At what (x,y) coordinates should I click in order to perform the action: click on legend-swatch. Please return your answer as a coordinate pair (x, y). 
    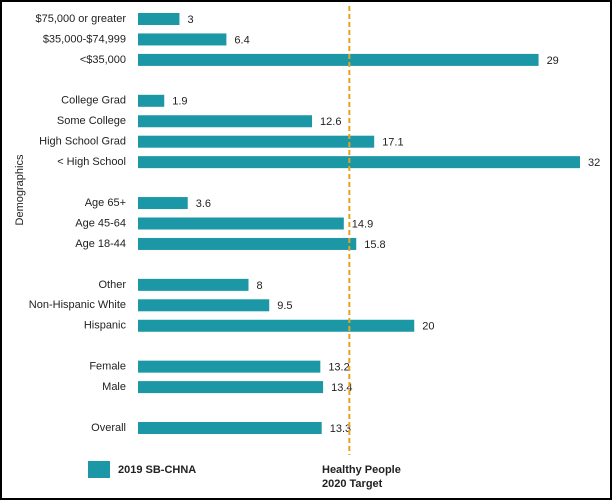
    Looking at the image, I should click on (99, 469).